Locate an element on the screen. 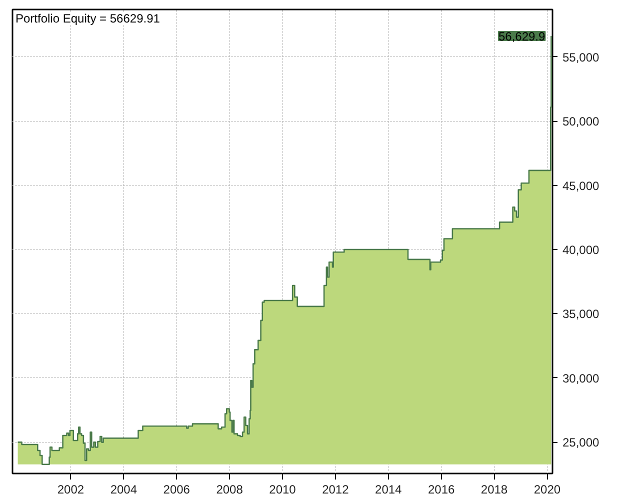 The width and height of the screenshot is (624, 502). x-tick-label: 2002 is located at coordinates (70, 489).